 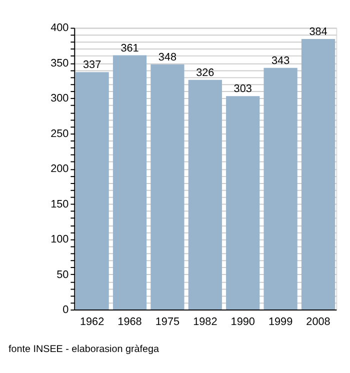 I want to click on y-tick-label: 250, so click(x=59, y=134).